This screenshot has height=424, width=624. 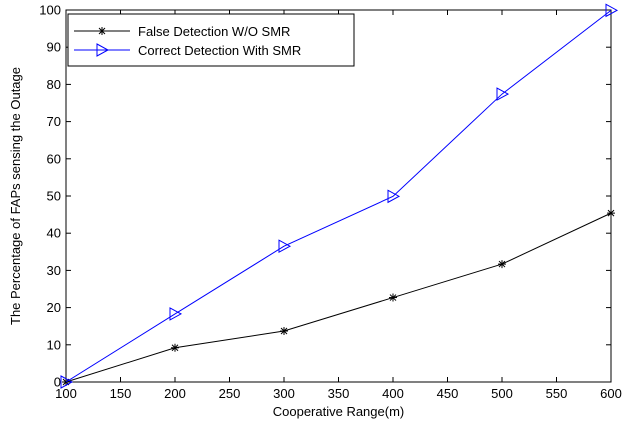 I want to click on y-tick-label-2: 20, so click(x=54, y=307).